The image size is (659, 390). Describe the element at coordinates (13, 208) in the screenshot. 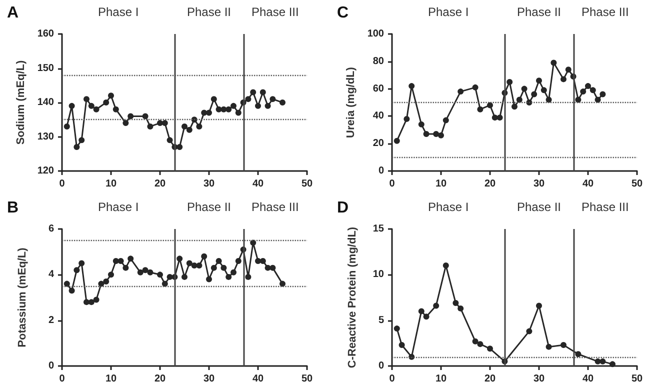

I see `chart-title: B` at that location.